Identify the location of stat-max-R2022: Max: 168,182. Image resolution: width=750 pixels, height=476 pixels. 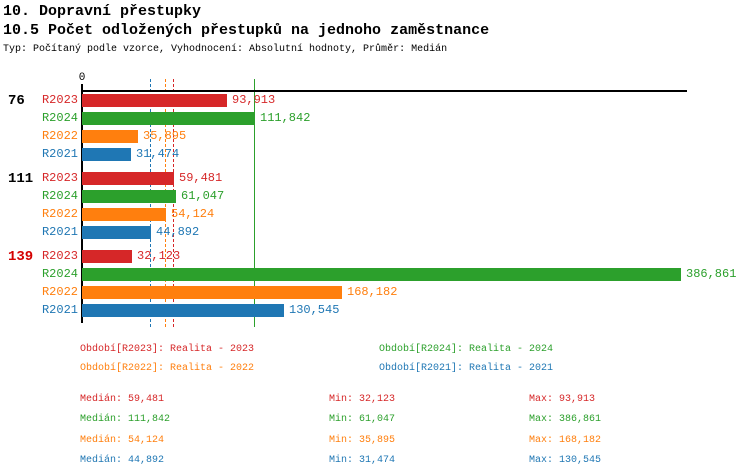
(565, 440).